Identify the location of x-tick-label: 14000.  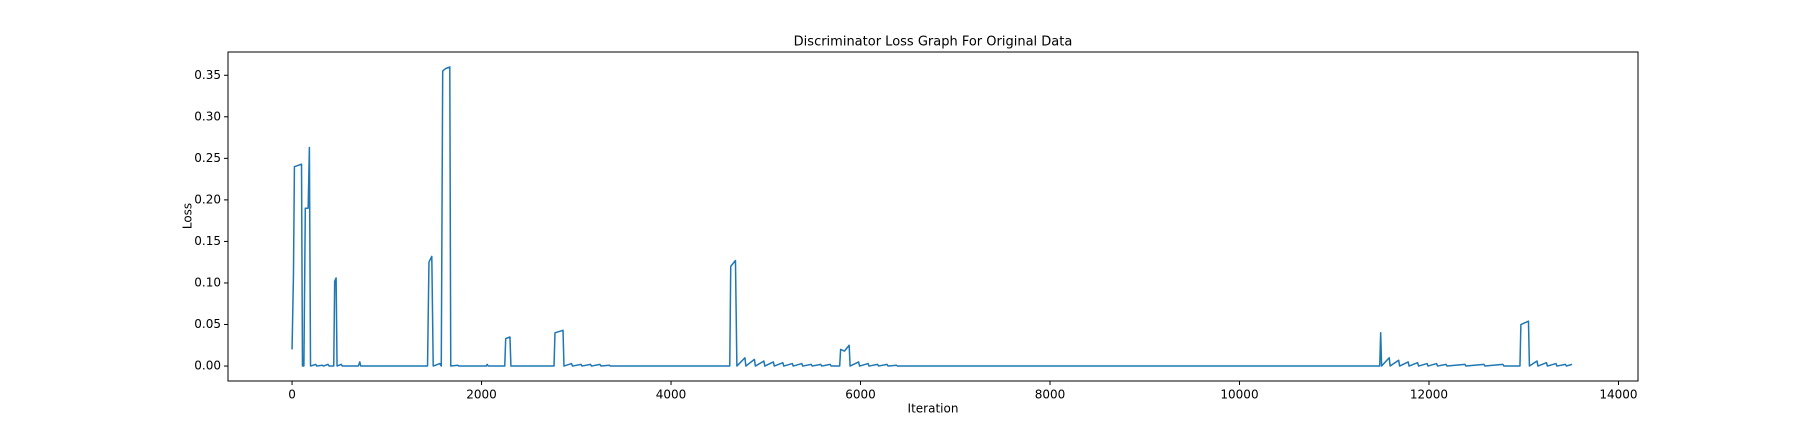
(1618, 395).